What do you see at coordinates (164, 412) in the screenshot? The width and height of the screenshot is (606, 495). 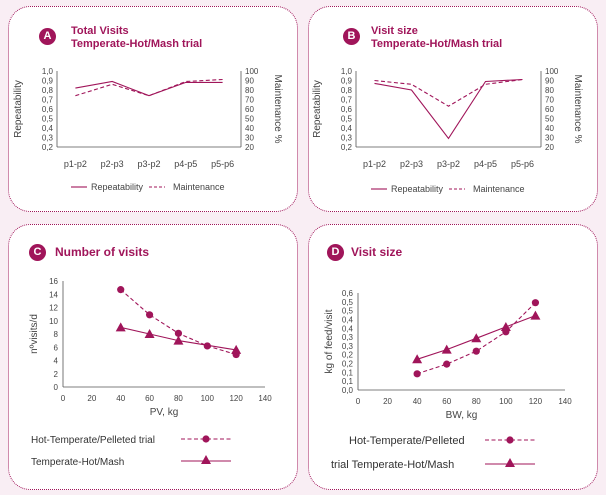 I see `x-axis-label: PV, kg` at bounding box center [164, 412].